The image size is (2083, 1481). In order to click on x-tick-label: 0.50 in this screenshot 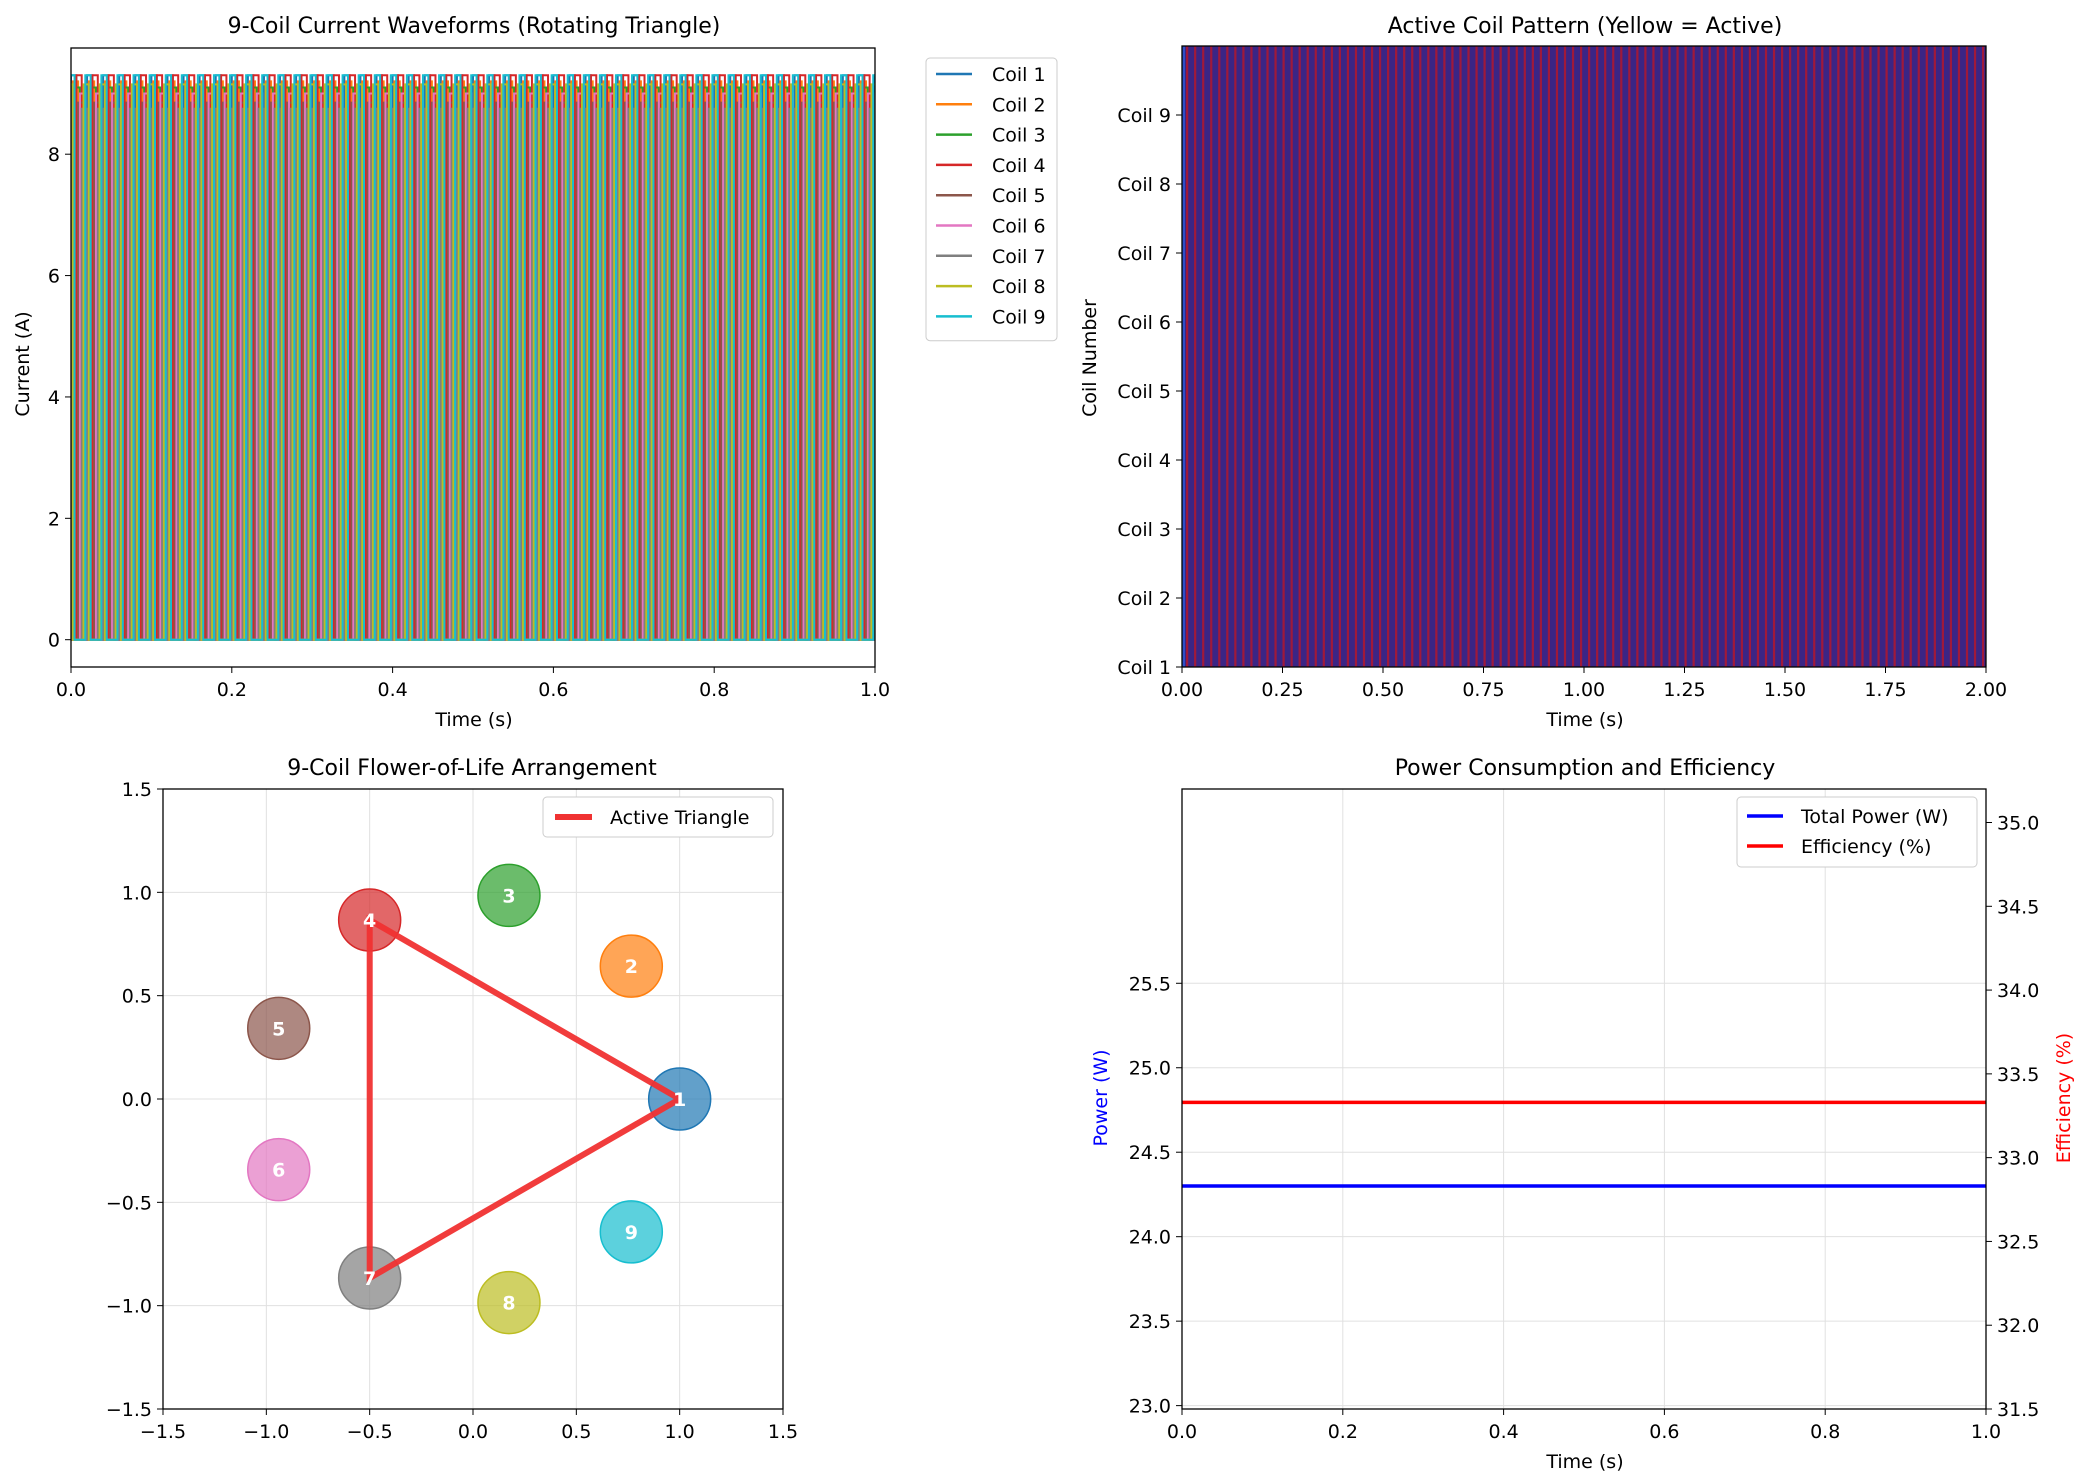, I will do `click(1383, 690)`.